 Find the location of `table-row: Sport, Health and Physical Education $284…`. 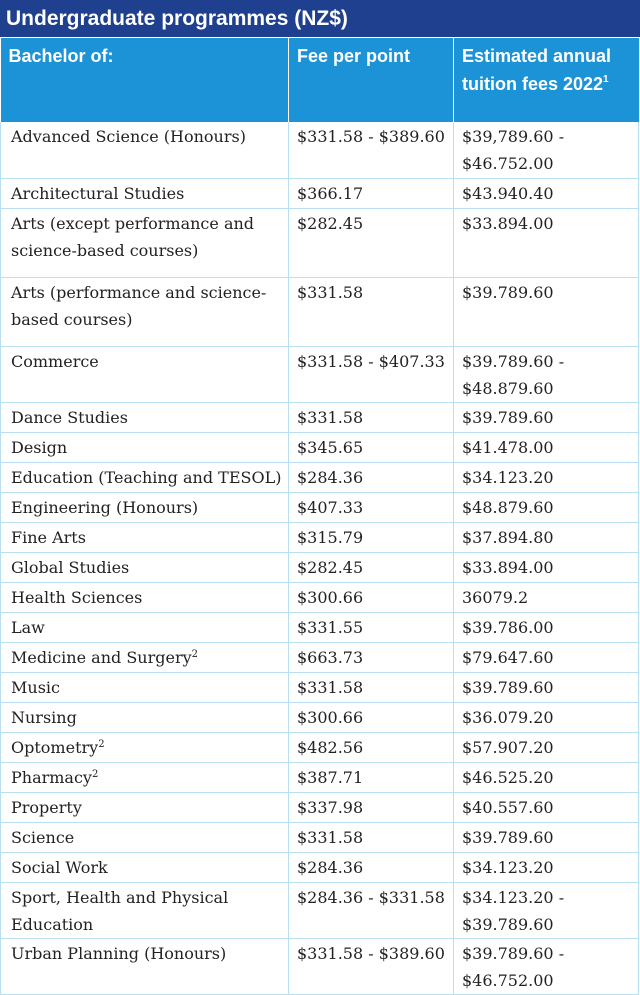

table-row: Sport, Health and Physical Education $284… is located at coordinates (319, 910).